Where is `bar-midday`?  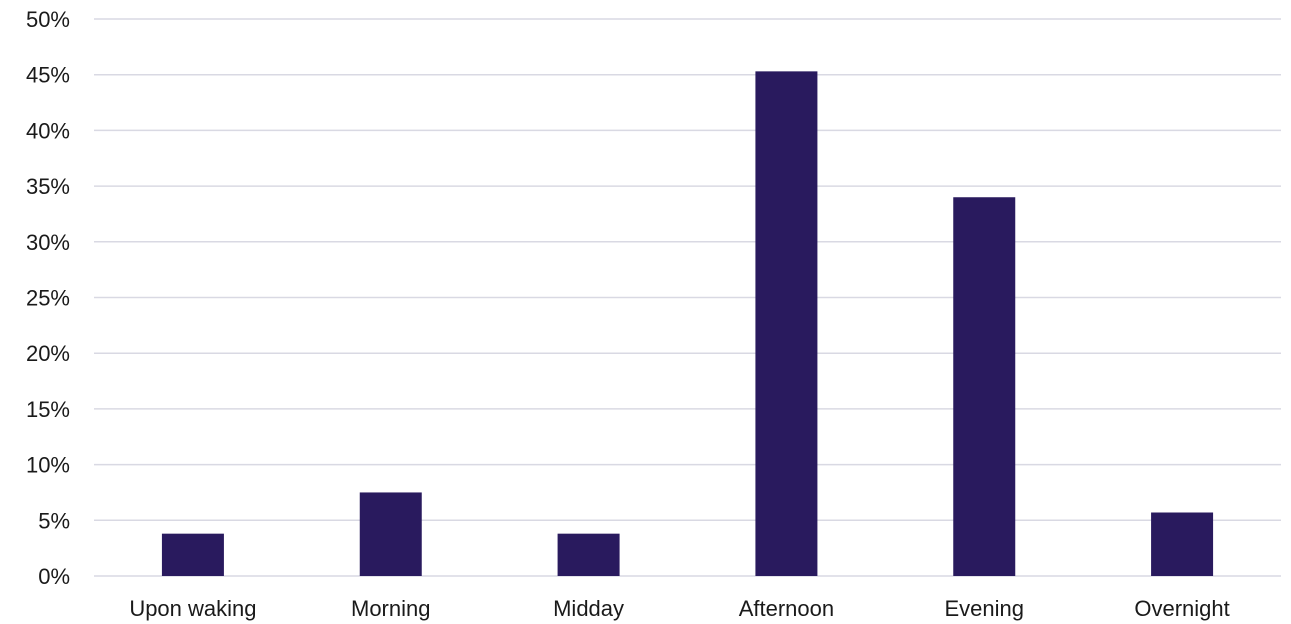
bar-midday is located at coordinates (588, 554).